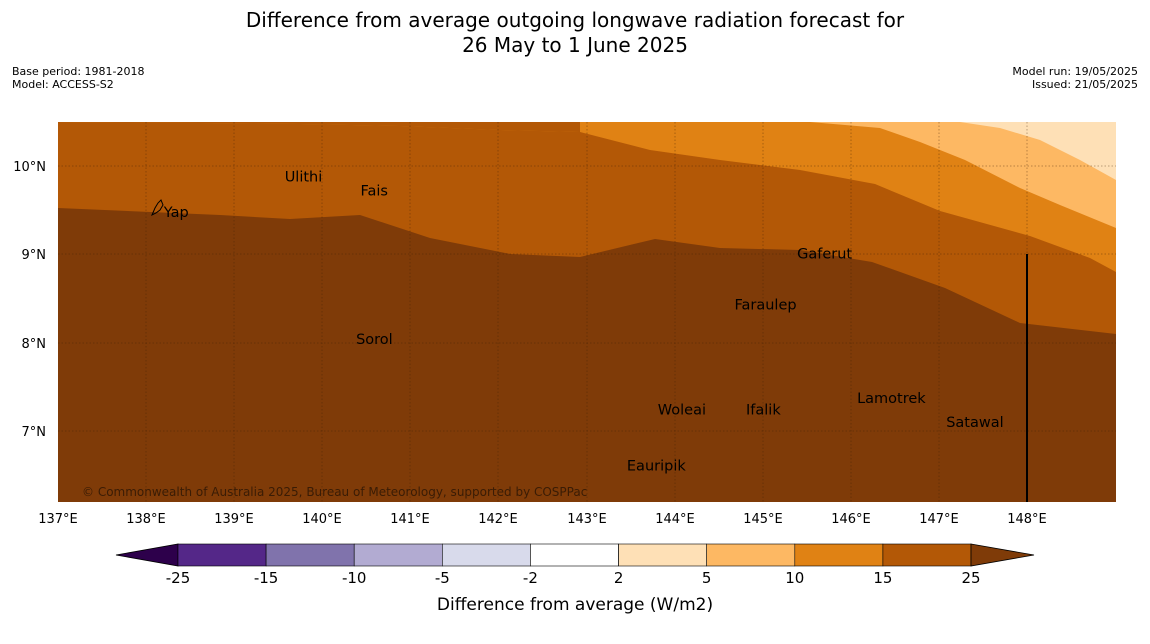  What do you see at coordinates (29, 300) in the screenshot?
I see `lat-axis: 10°N 9°N 8°N 7°N` at bounding box center [29, 300].